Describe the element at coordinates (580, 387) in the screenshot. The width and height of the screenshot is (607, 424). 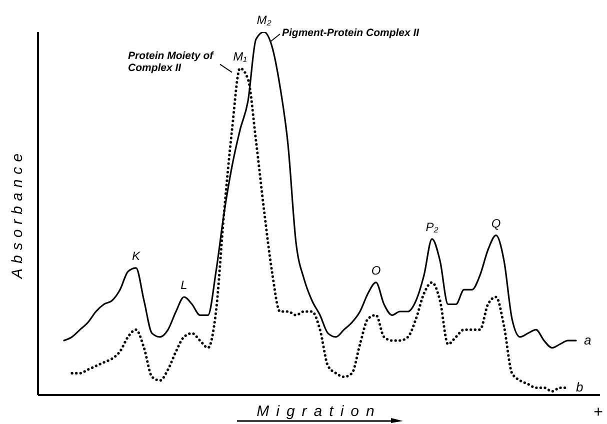
I see `series-label: b` at that location.